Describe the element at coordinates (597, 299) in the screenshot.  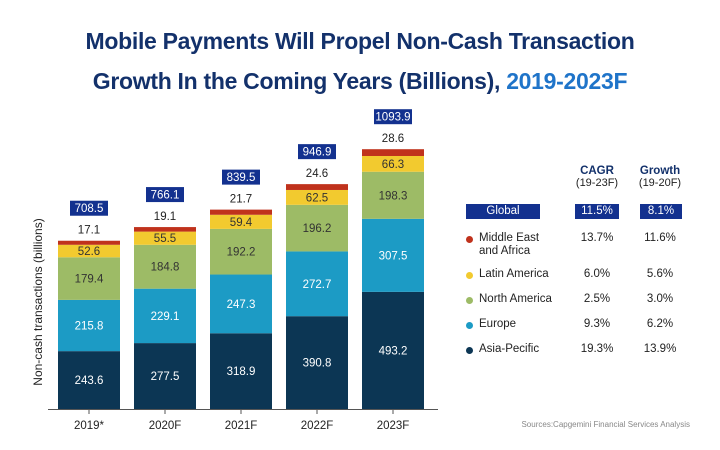
I see `cagr-value: 2.5%` at that location.